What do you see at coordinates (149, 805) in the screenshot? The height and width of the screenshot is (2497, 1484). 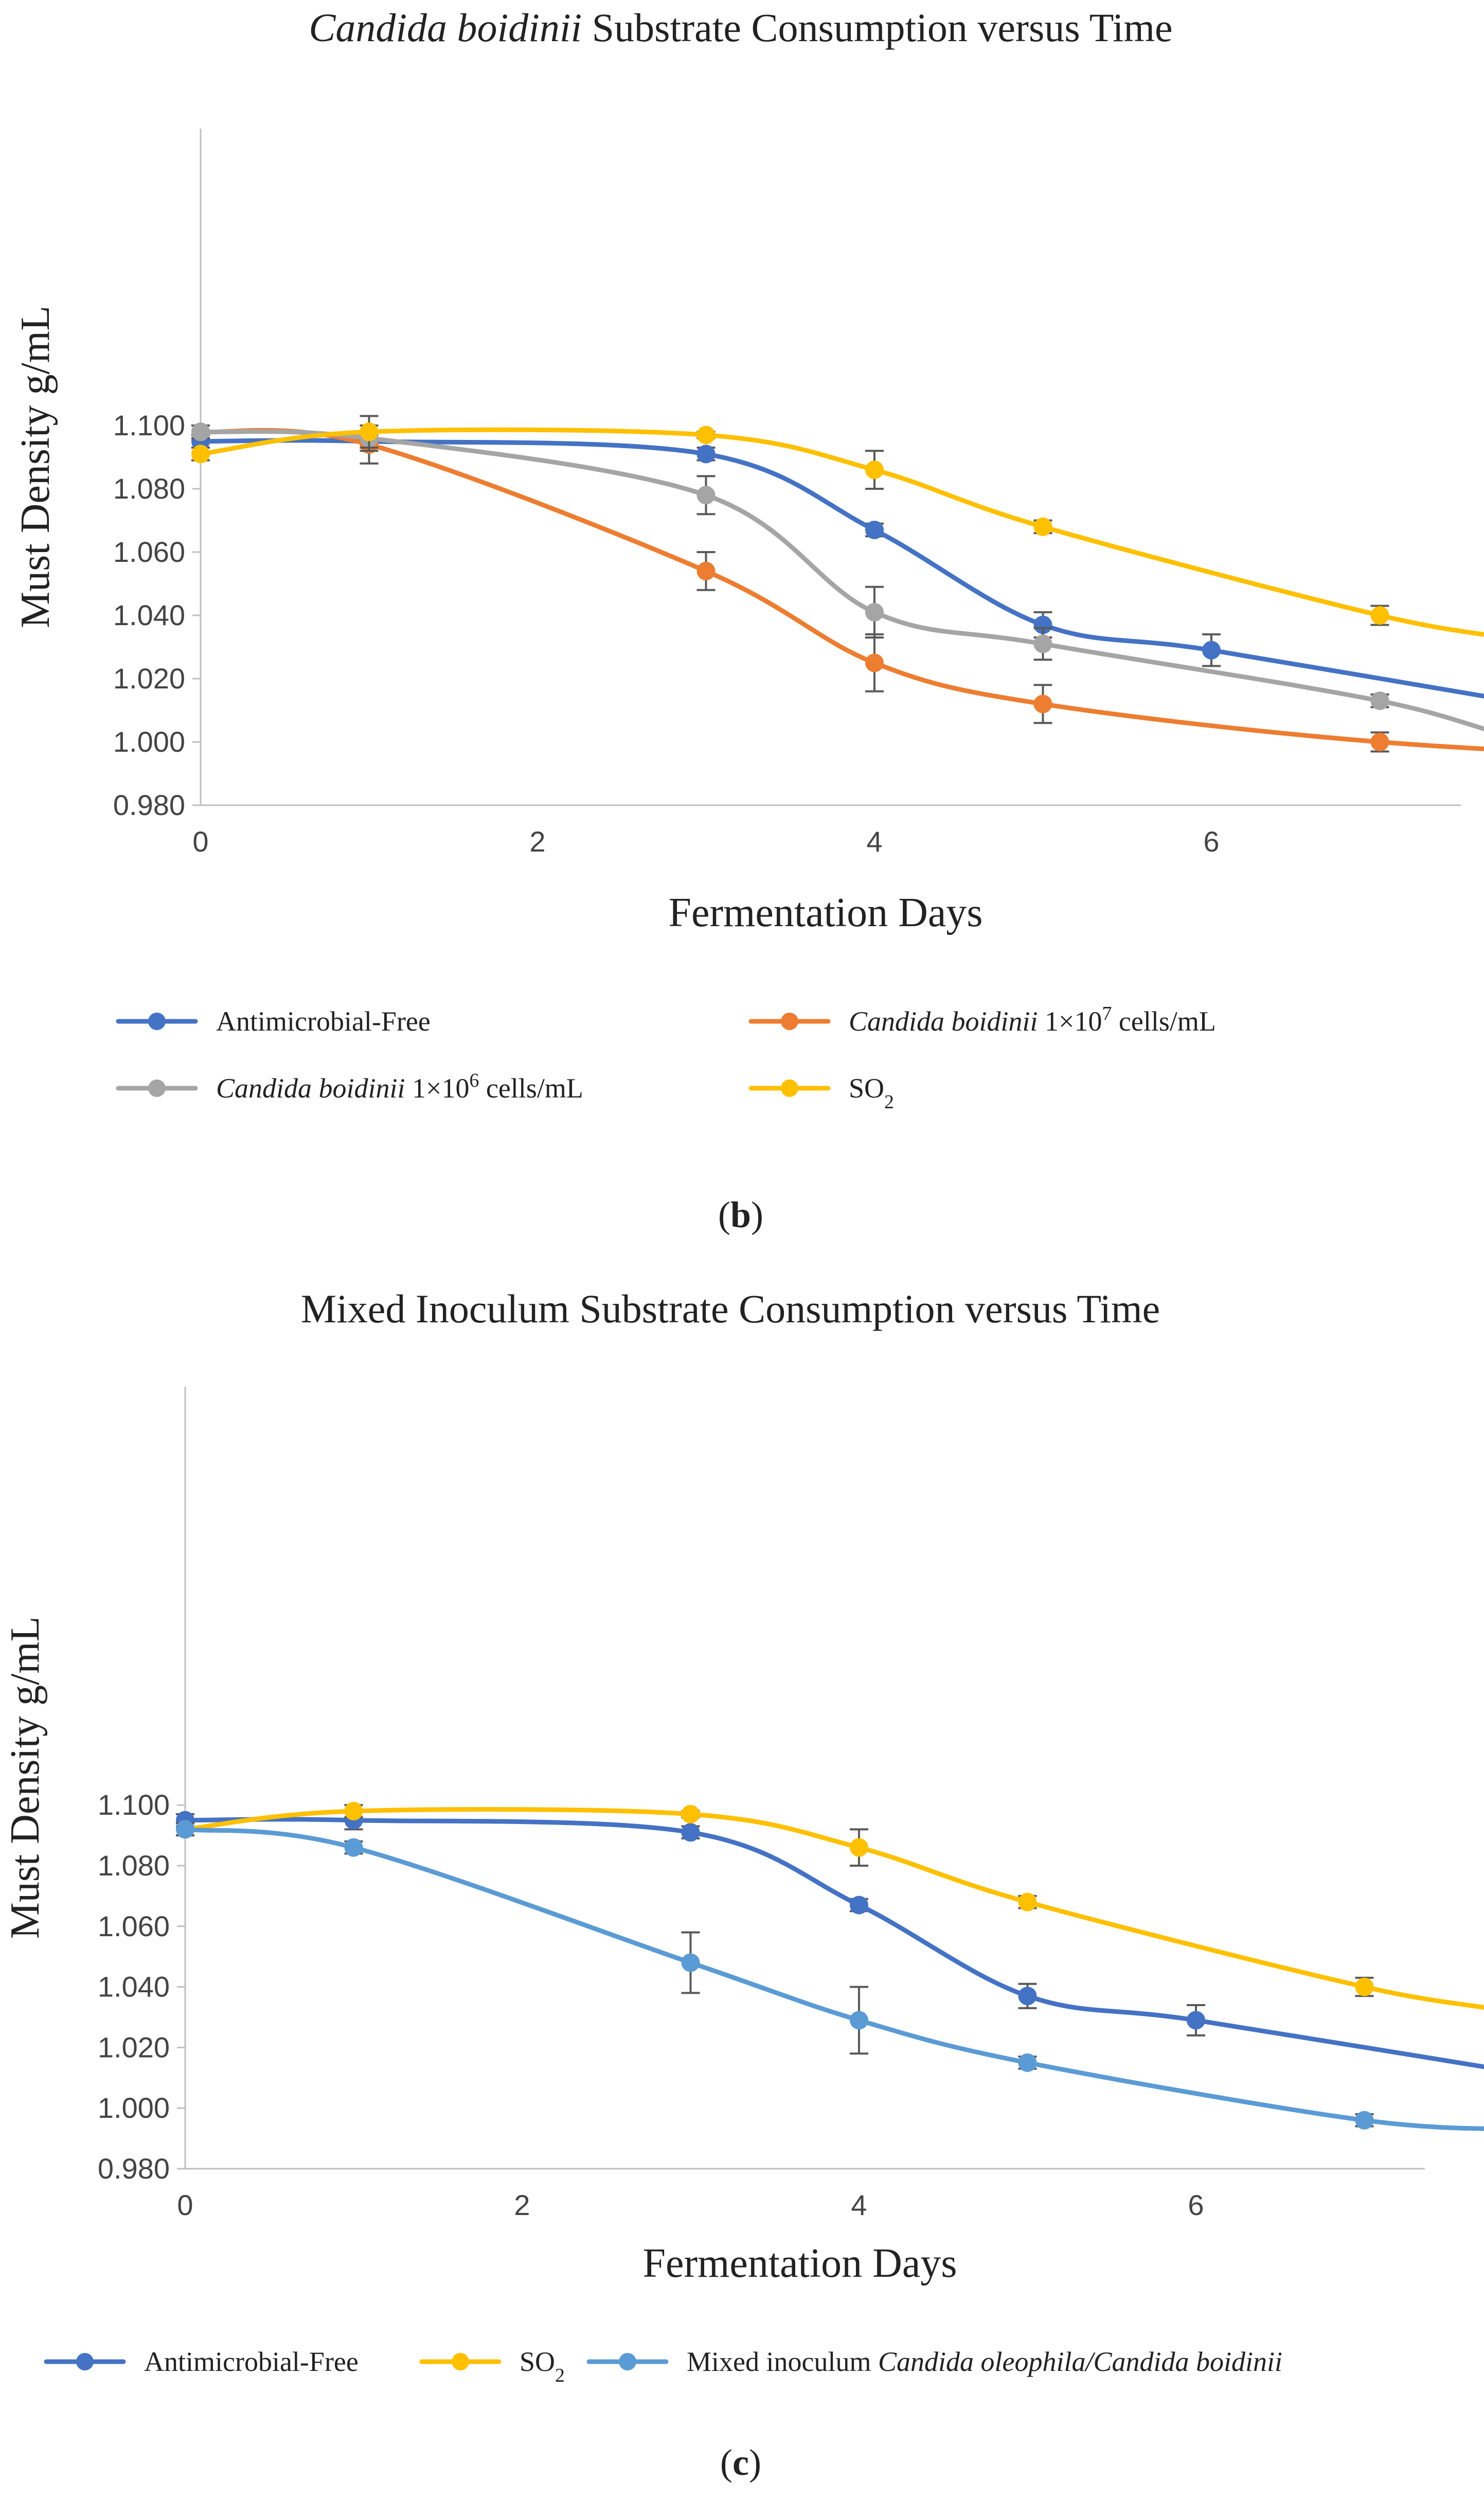 I see `y-tick-label-b-0: 0.980` at bounding box center [149, 805].